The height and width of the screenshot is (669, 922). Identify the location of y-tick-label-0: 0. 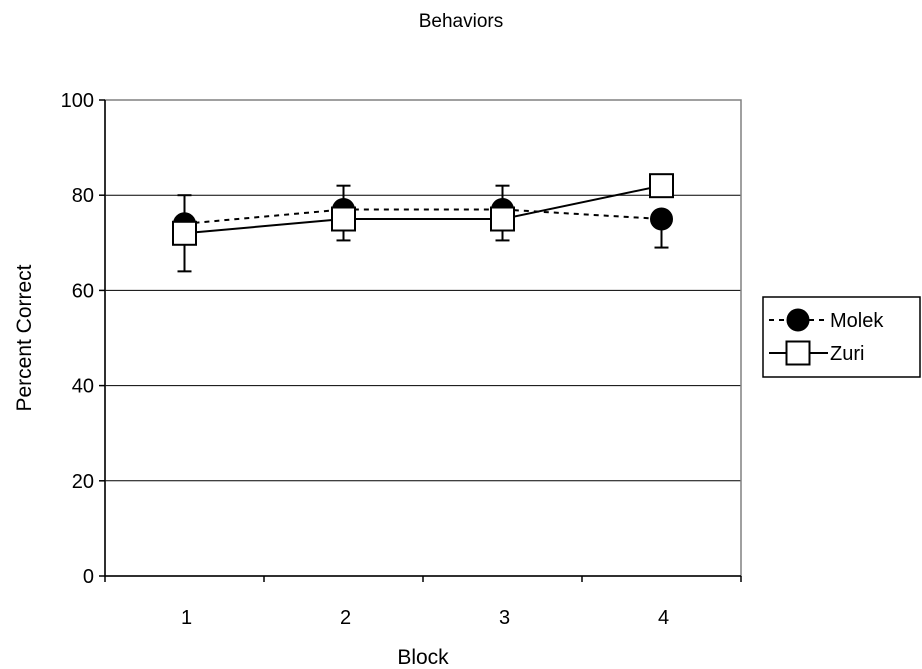
(88, 577).